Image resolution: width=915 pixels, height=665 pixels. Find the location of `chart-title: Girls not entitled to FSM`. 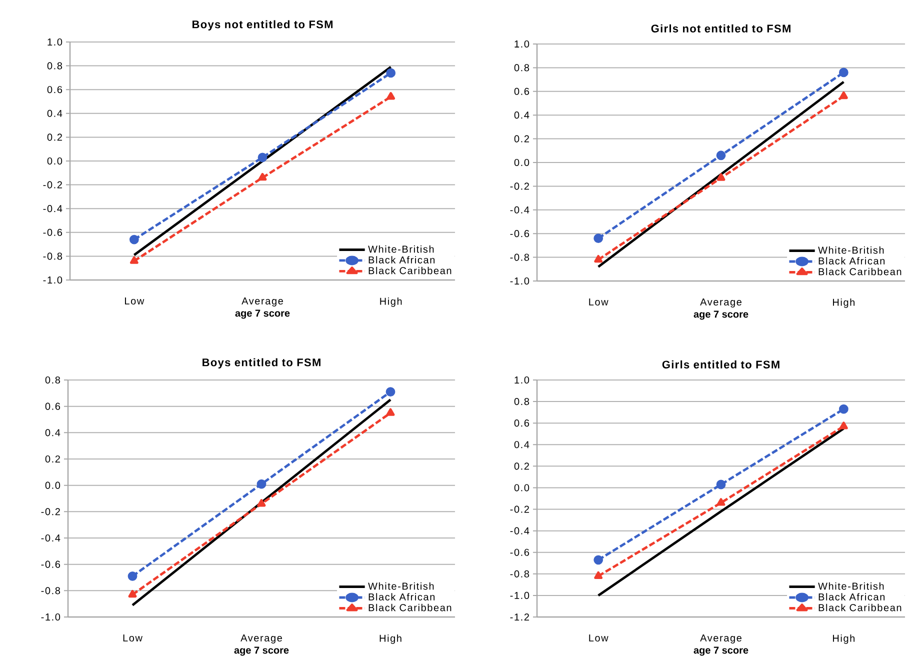

chart-title: Girls not entitled to FSM is located at coordinates (720, 28).